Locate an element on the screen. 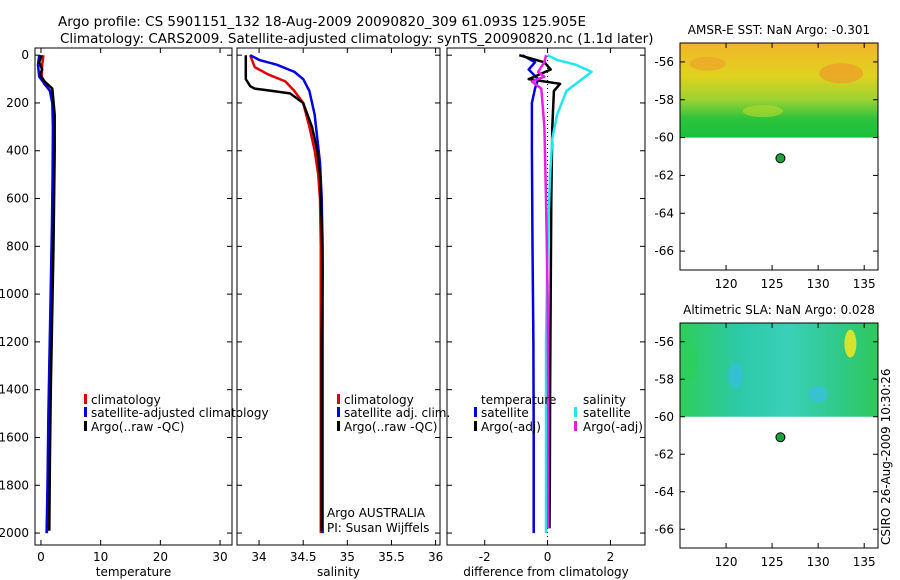 The width and height of the screenshot is (900, 580). map-title: Altimetric SLA: NaN Argo: 0.028 is located at coordinates (779, 310).